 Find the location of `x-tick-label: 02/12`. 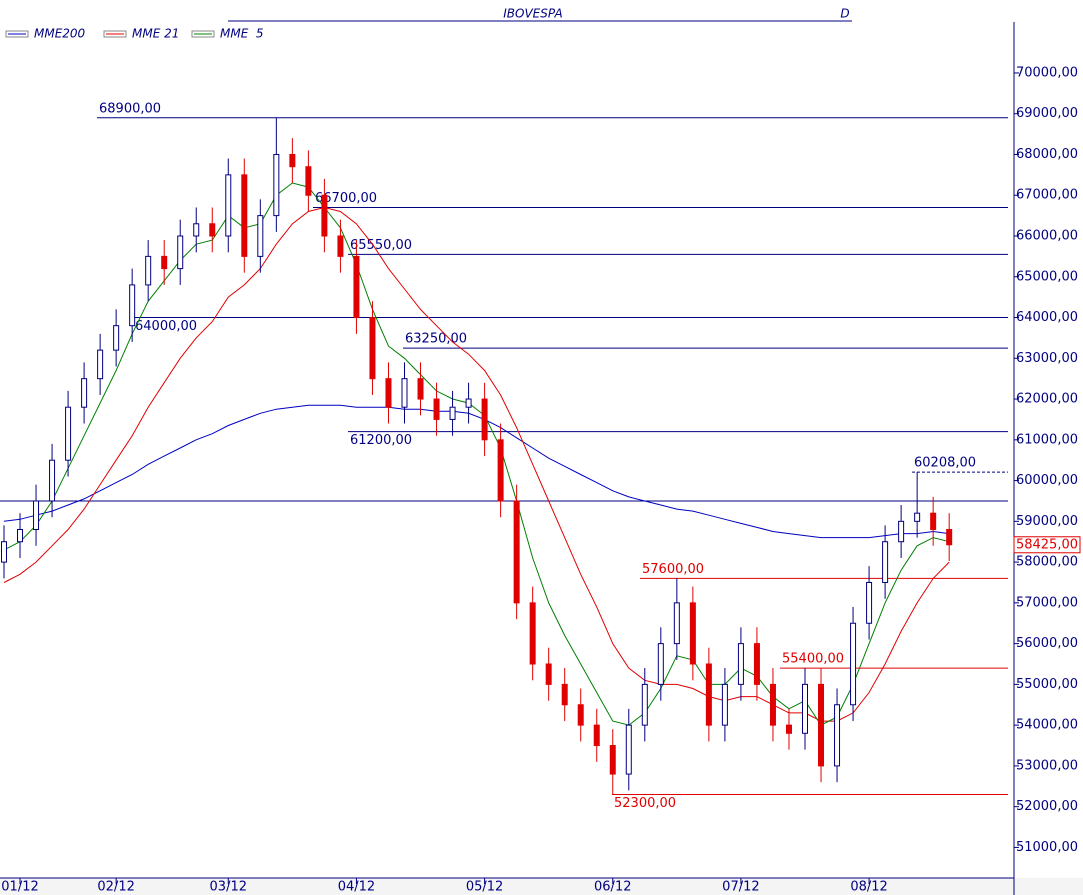

x-tick-label: 02/12 is located at coordinates (115, 887).